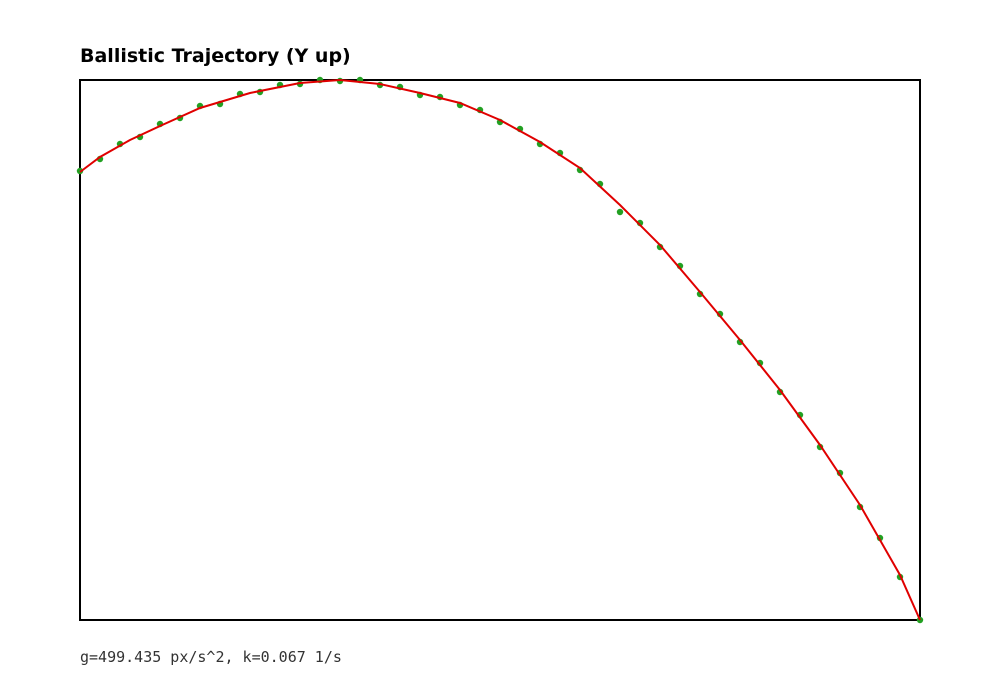 The height and width of the screenshot is (700, 1000). I want to click on chart-title: Ballistic Trajectory (Y up), so click(215, 56).